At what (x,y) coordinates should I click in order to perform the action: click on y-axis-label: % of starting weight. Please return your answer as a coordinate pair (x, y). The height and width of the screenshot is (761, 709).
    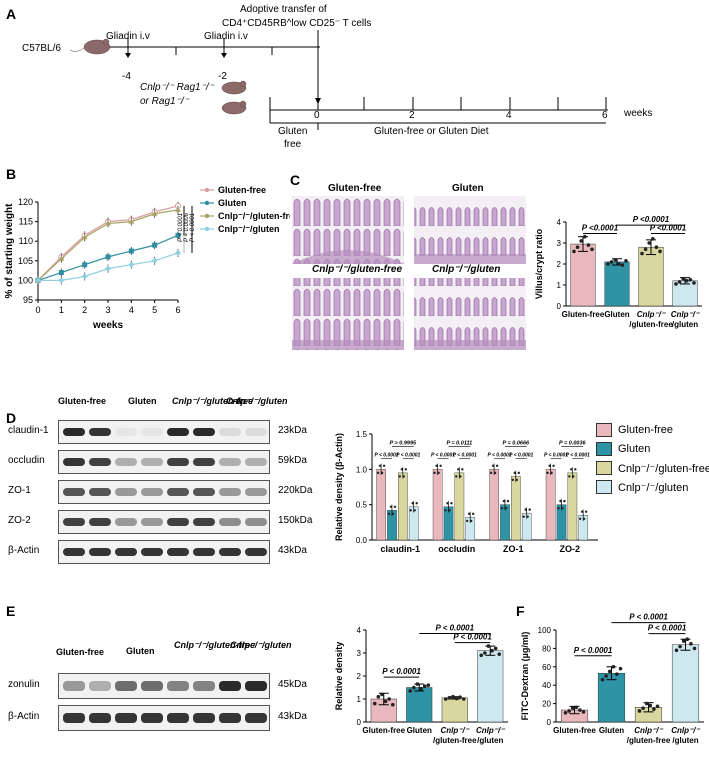
    Looking at the image, I should click on (9, 251).